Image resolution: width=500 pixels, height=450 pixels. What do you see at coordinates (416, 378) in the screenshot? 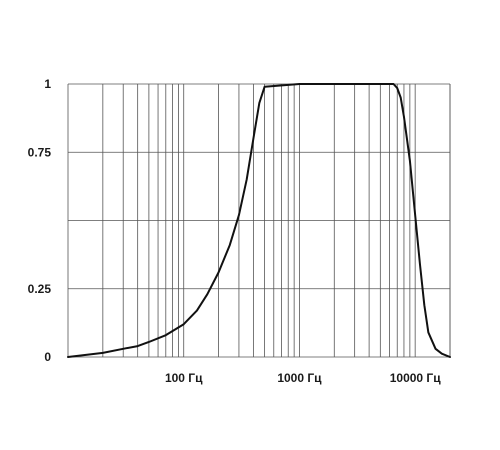
I see `x-tick-label: 10000 Гц` at bounding box center [416, 378].